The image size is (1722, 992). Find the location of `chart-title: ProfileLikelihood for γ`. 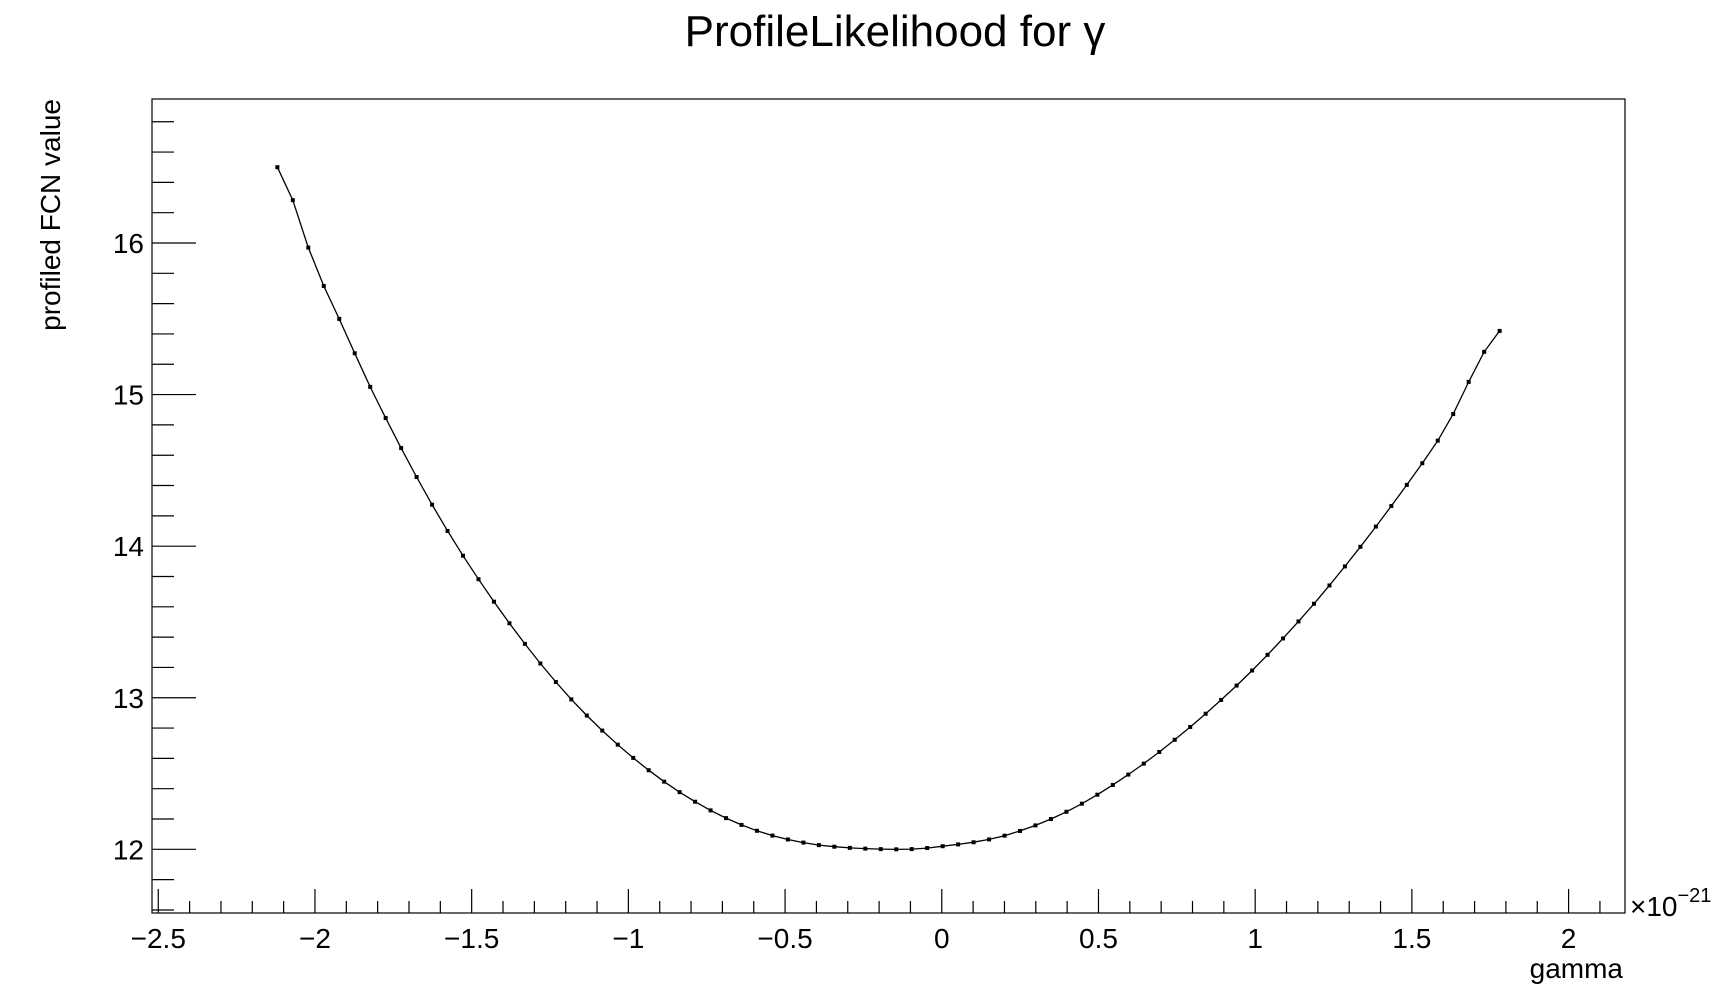

chart-title: ProfileLikelihood for γ is located at coordinates (895, 31).